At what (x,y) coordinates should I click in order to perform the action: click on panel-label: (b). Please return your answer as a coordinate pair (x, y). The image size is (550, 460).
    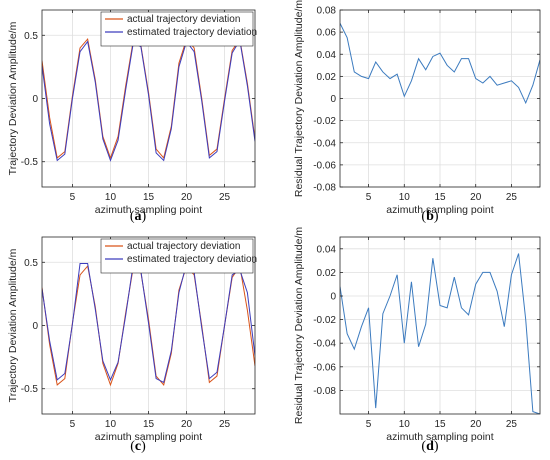
    Looking at the image, I should click on (429, 216).